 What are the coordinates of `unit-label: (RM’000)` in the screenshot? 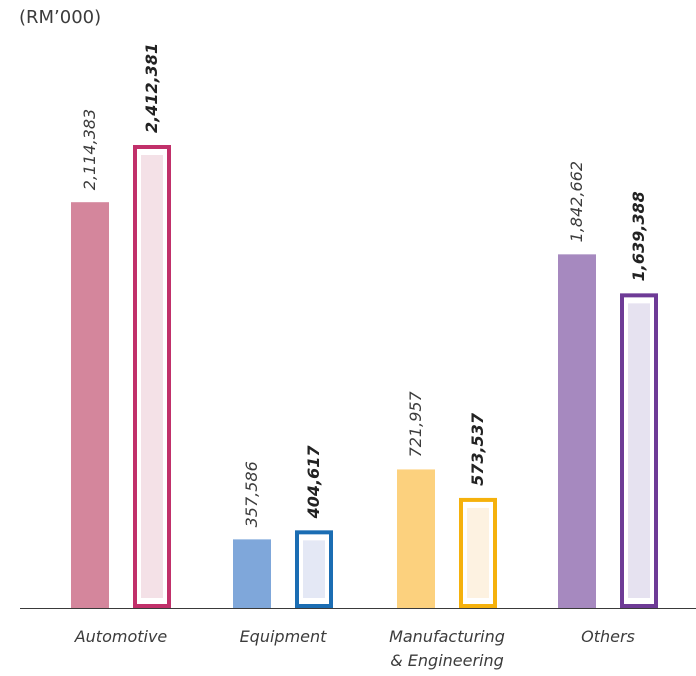 It's located at (60, 17).